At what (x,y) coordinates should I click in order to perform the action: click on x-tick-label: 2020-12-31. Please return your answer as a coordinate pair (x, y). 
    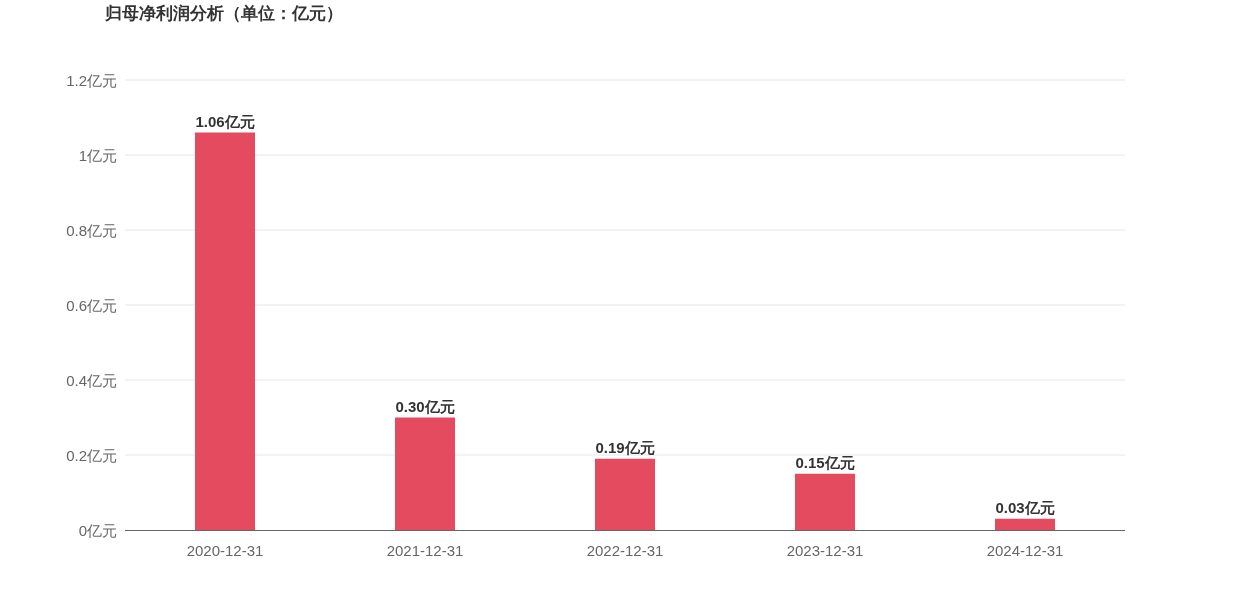
    Looking at the image, I should click on (225, 550).